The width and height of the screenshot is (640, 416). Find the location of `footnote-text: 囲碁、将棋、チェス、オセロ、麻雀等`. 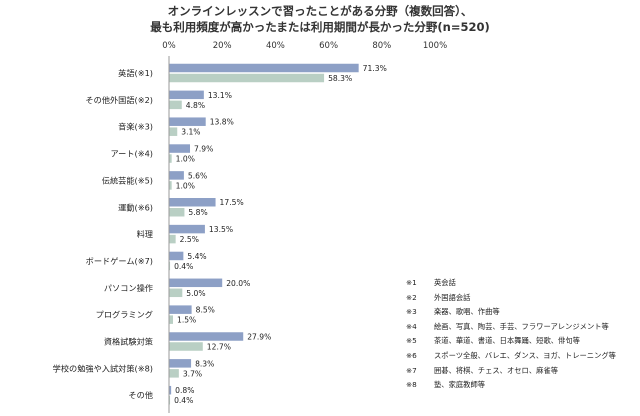

footnote-text: 囲碁、将棋、チェス、オセロ、麻雀等 is located at coordinates (496, 370).